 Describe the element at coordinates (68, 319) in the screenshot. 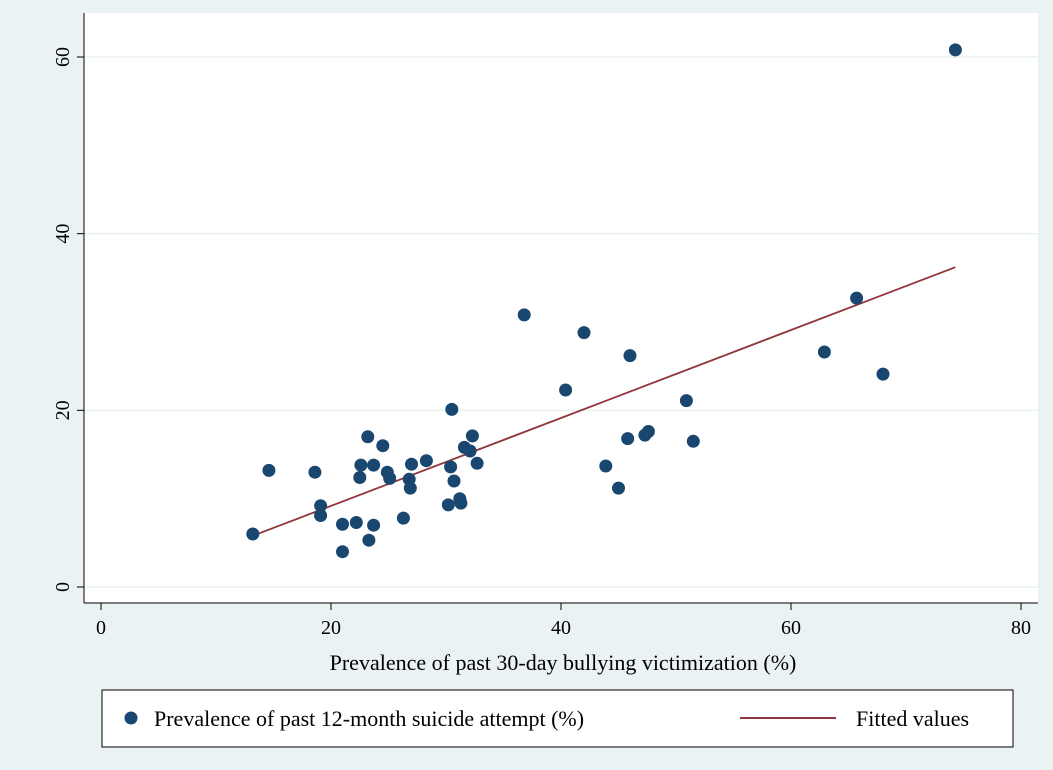

I see `y-ticks: 0 20 40 60` at that location.